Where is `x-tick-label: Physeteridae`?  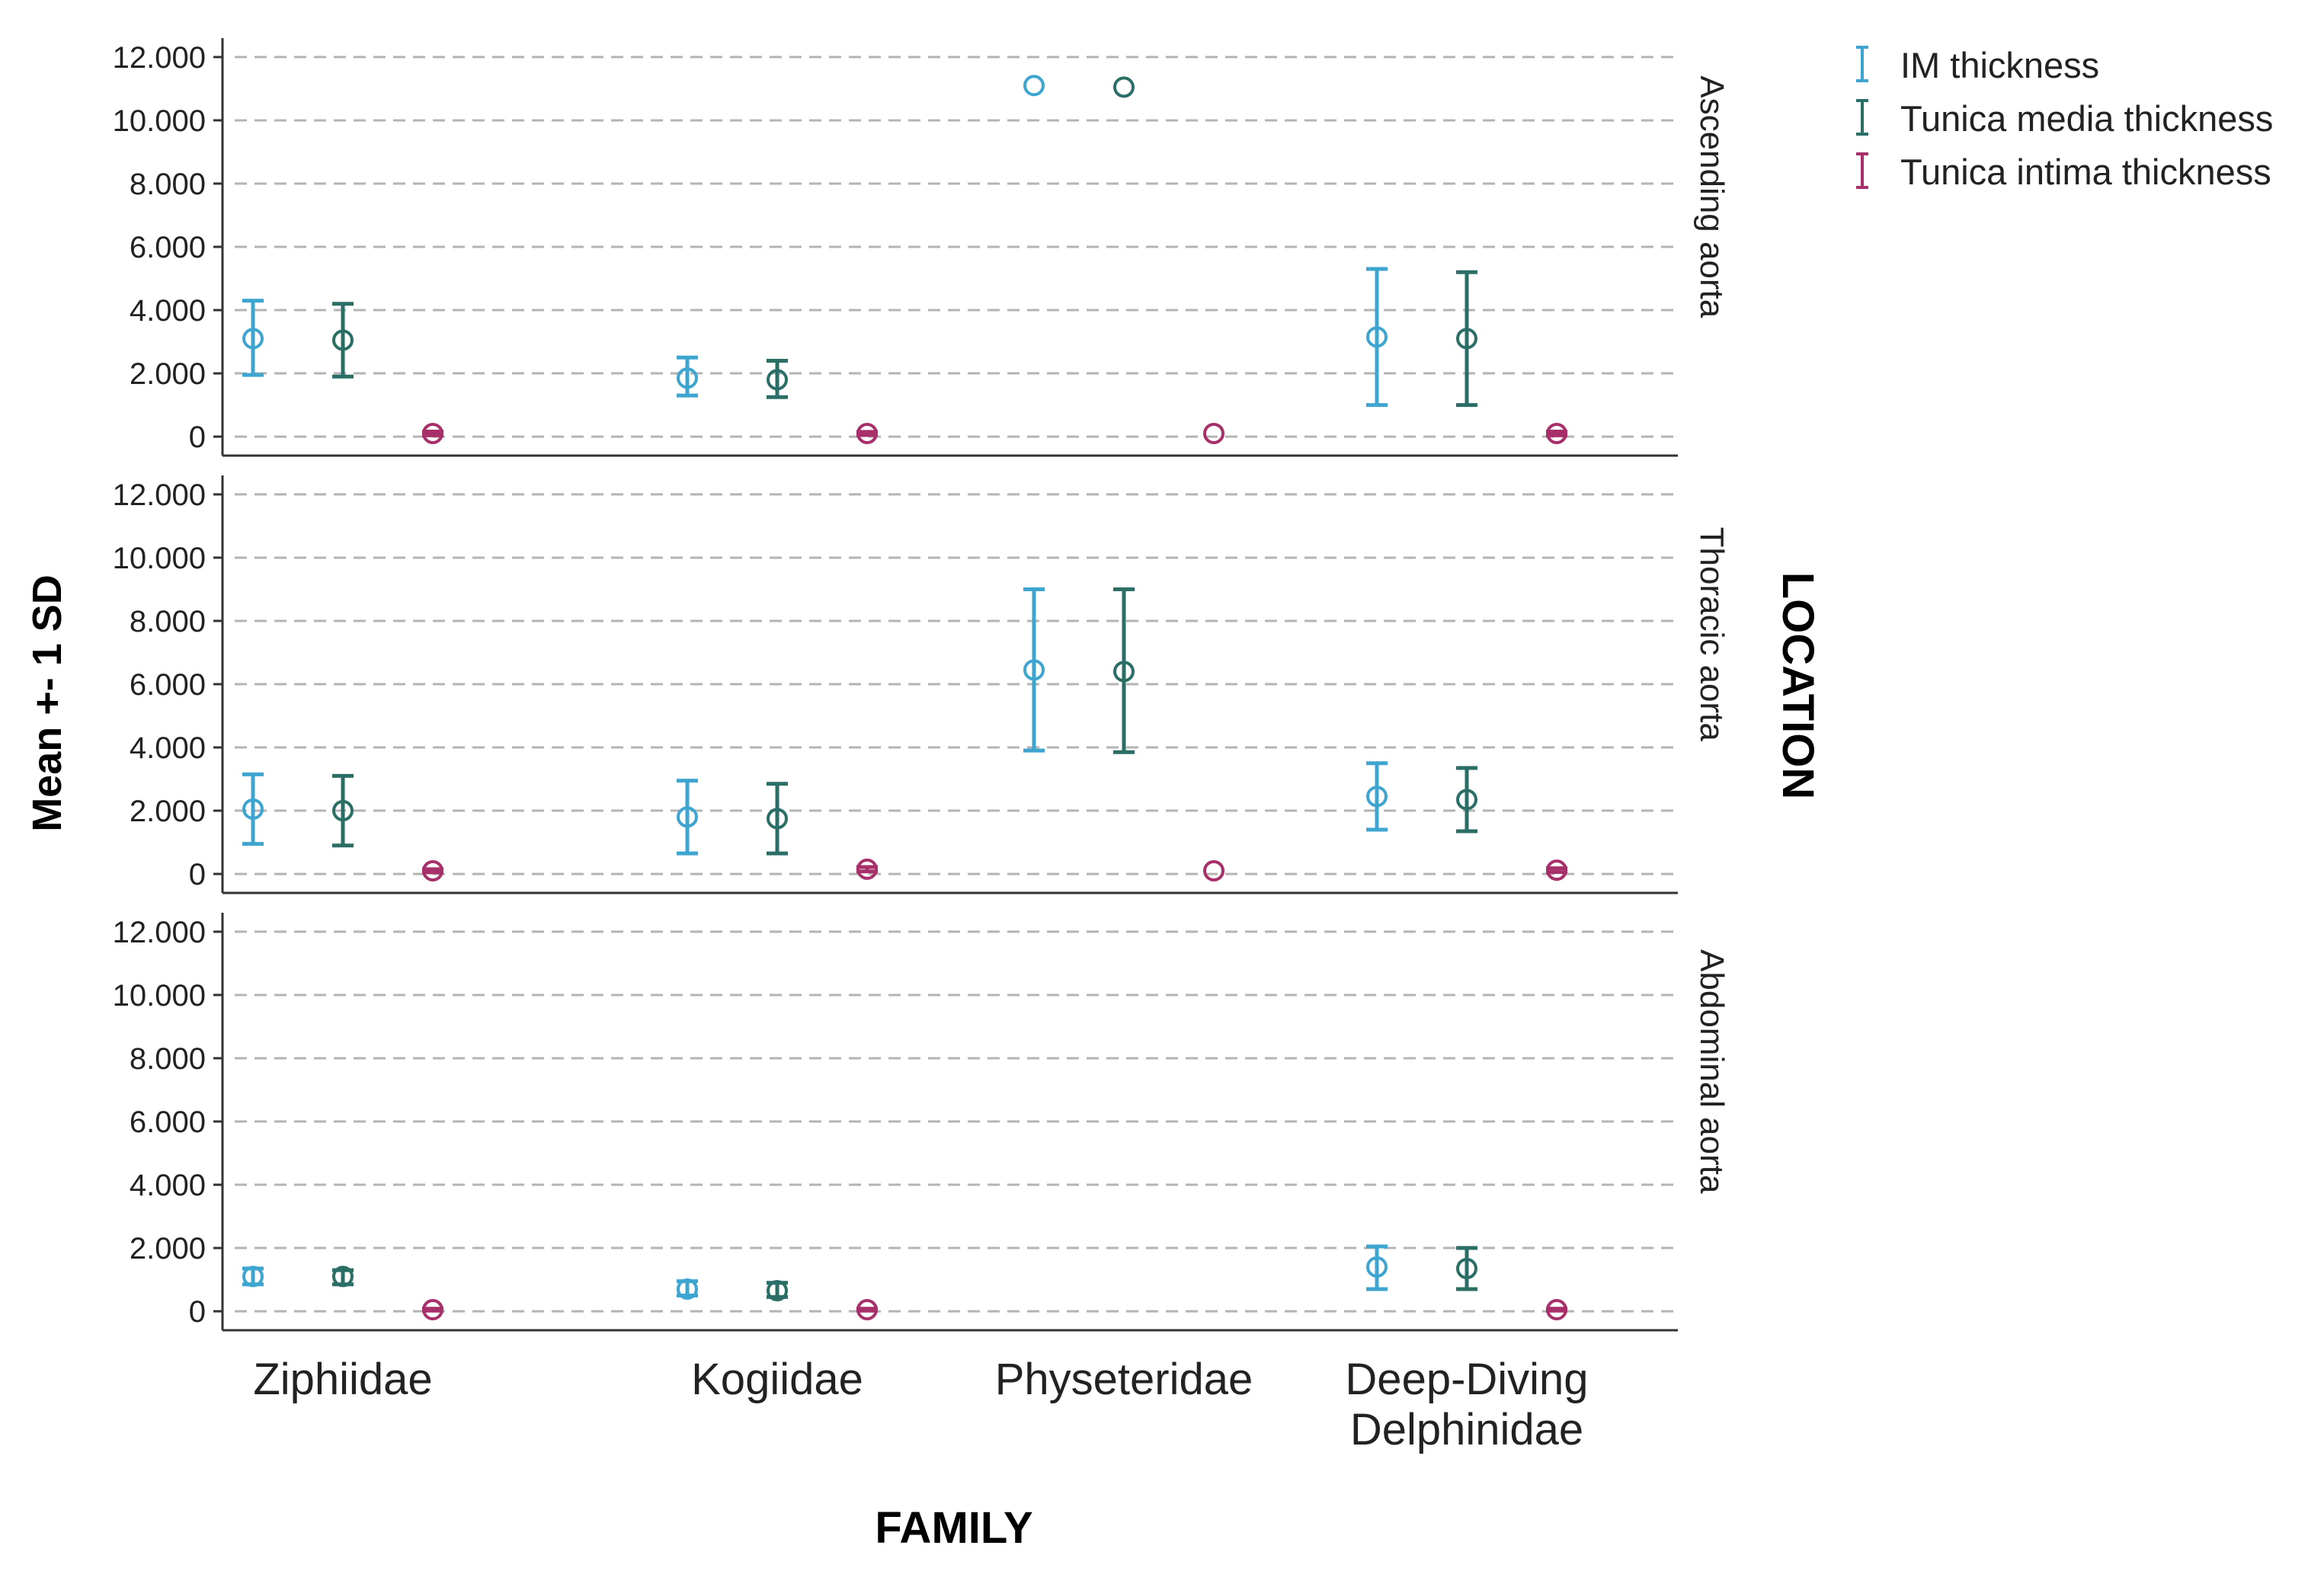 x-tick-label: Physeteridae is located at coordinates (1124, 1379).